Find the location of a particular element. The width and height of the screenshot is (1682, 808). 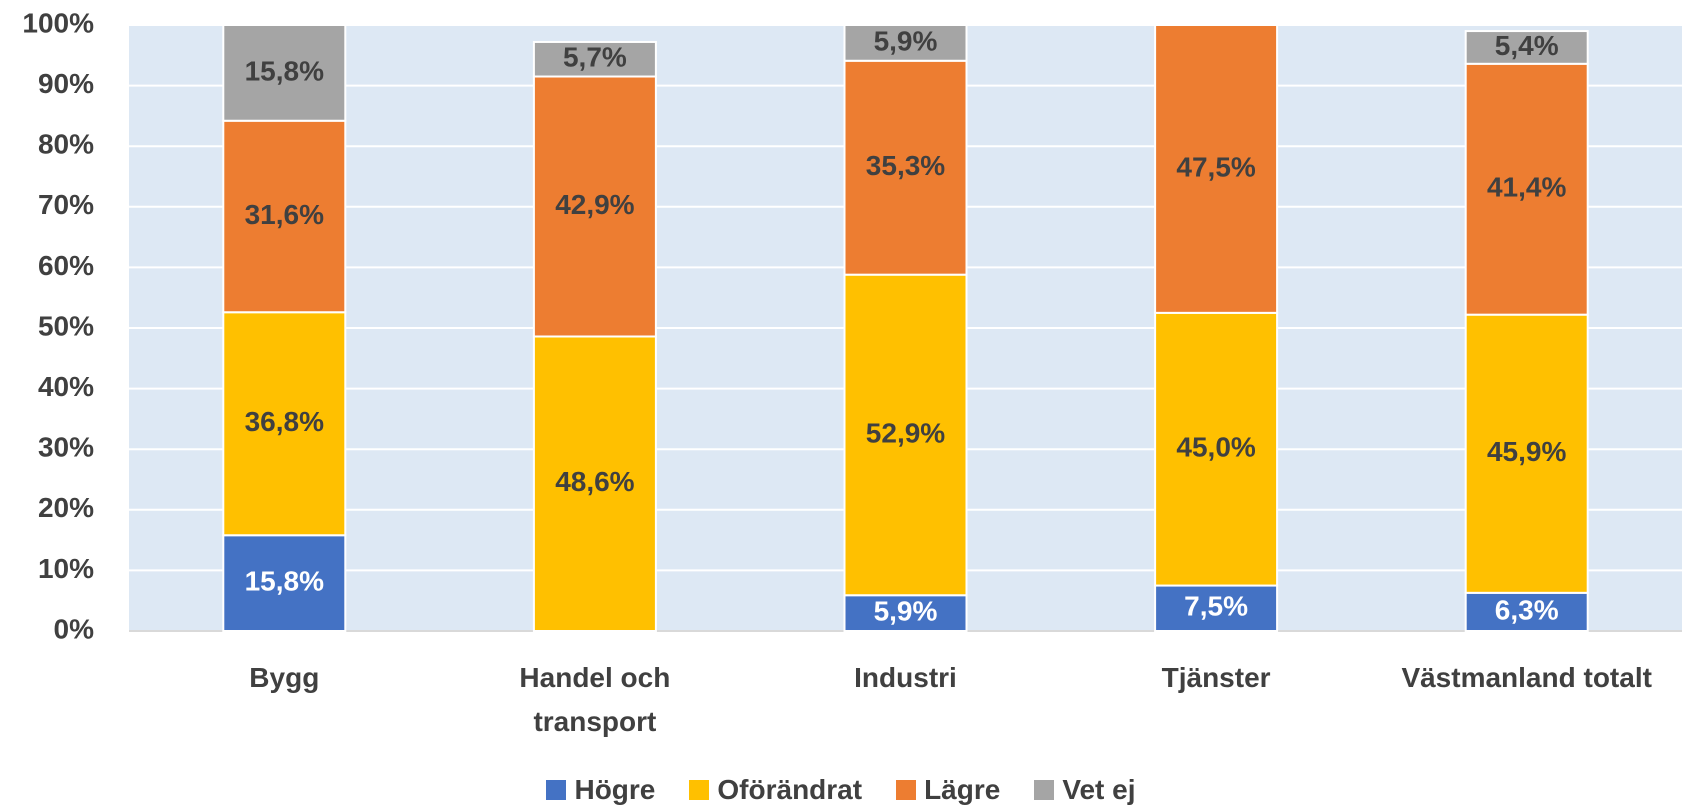

data-label: 5,4% is located at coordinates (1527, 45).